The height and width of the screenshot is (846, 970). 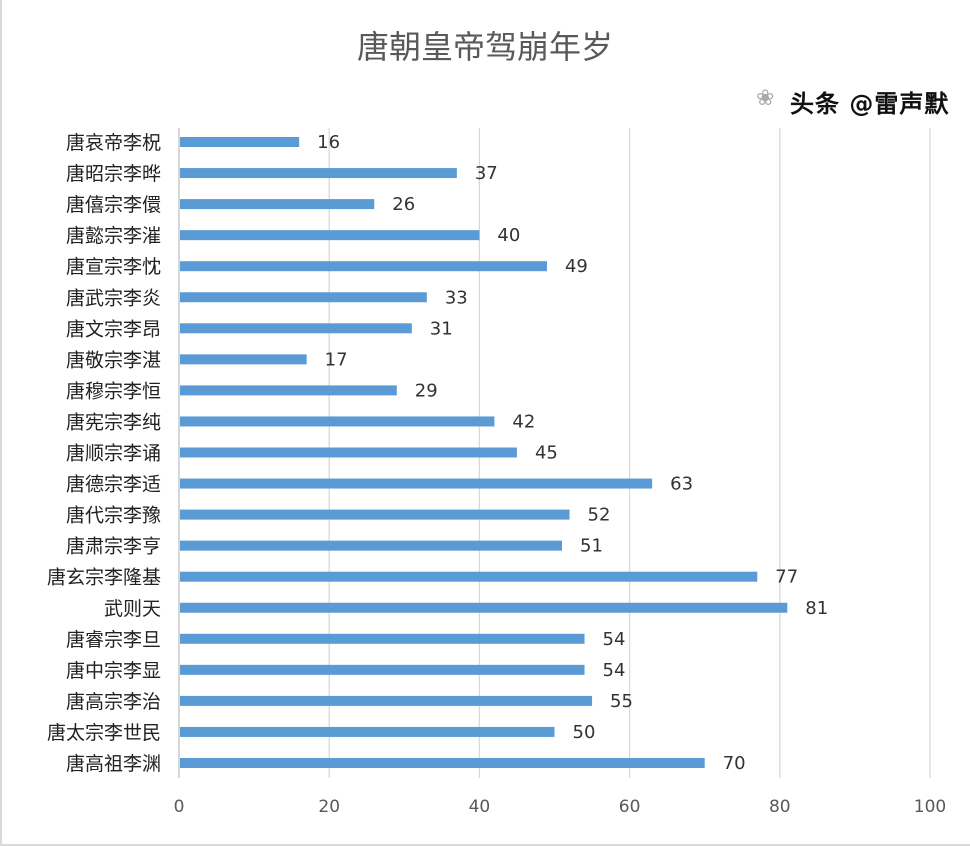 What do you see at coordinates (113, 143) in the screenshot?
I see `category-label: 唐哀帝李柷` at bounding box center [113, 143].